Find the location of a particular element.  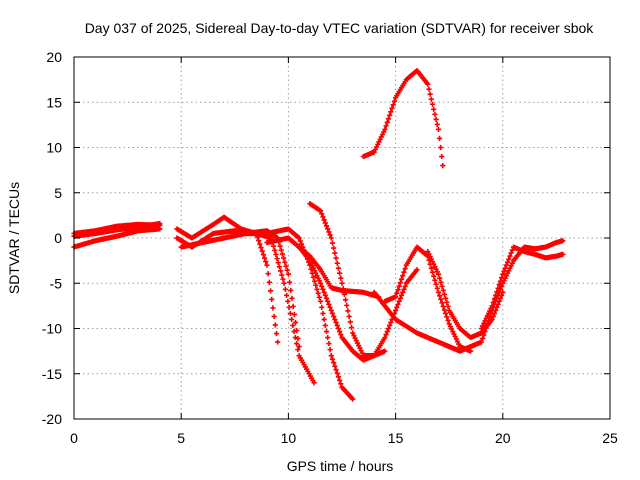

series-arc-b4 is located at coordinates (299, 314).